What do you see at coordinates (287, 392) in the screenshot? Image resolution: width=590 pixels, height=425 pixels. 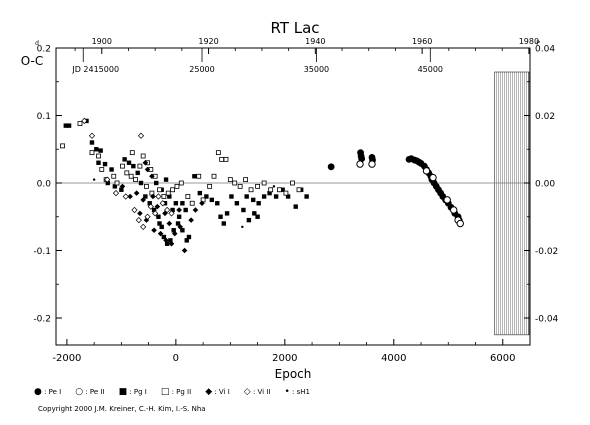 I see `legend-symbol: •` at bounding box center [287, 392].